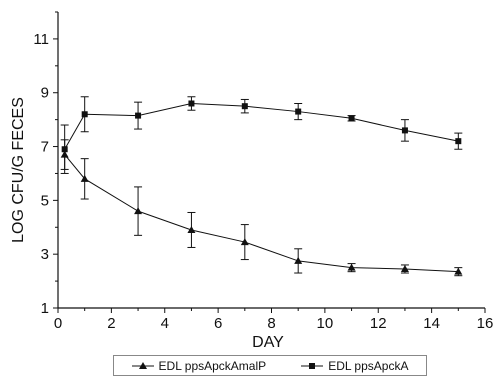  What do you see at coordinates (41, 39) in the screenshot?
I see `y-tick-label: 11` at bounding box center [41, 39].